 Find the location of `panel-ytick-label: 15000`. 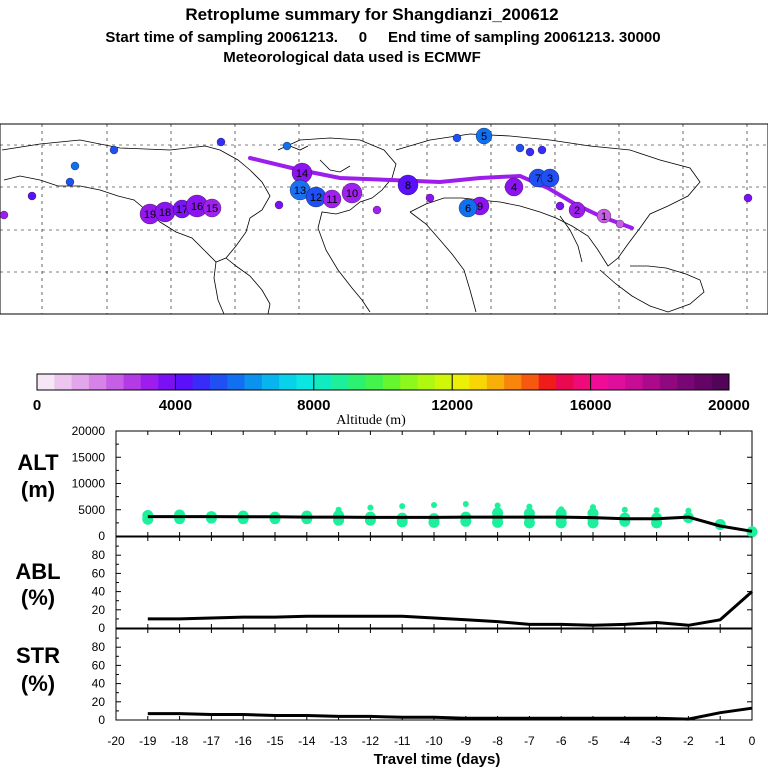

panel-ytick-label: 15000 is located at coordinates (89, 457).